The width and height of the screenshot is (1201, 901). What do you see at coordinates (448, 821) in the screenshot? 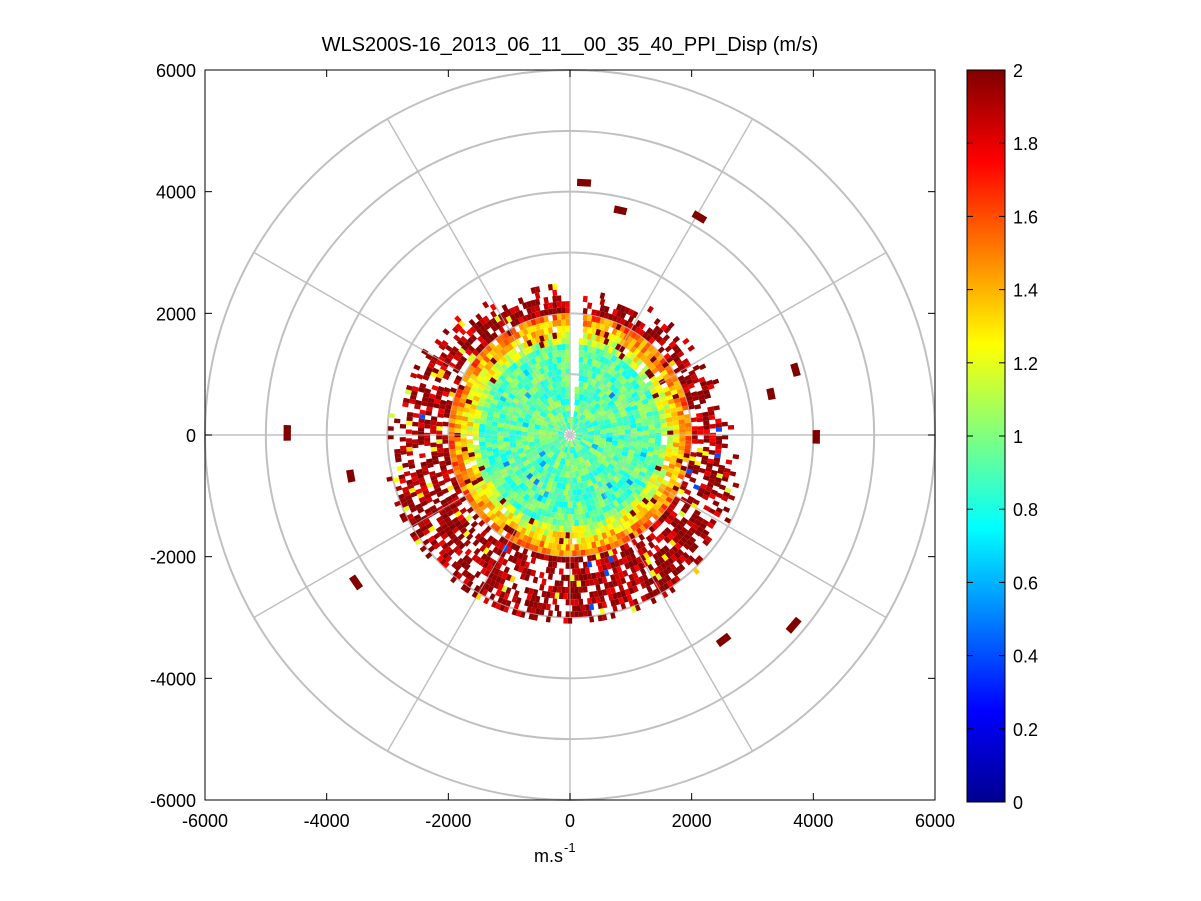
I see `x-tick-label: -2000` at bounding box center [448, 821].